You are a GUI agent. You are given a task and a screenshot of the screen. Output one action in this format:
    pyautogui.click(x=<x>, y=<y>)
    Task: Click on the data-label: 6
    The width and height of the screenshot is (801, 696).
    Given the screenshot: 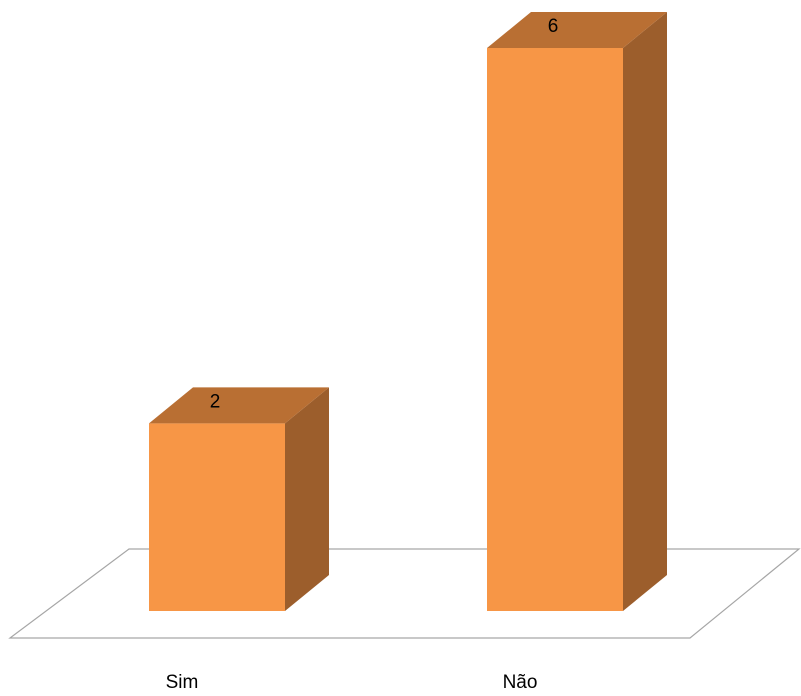 What is the action you would take?
    pyautogui.click(x=553, y=26)
    